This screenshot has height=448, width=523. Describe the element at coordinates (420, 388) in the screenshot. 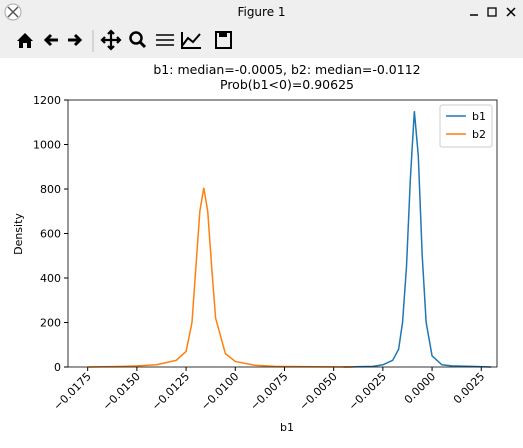

I see `x-tick-label: 0.0000` at that location.